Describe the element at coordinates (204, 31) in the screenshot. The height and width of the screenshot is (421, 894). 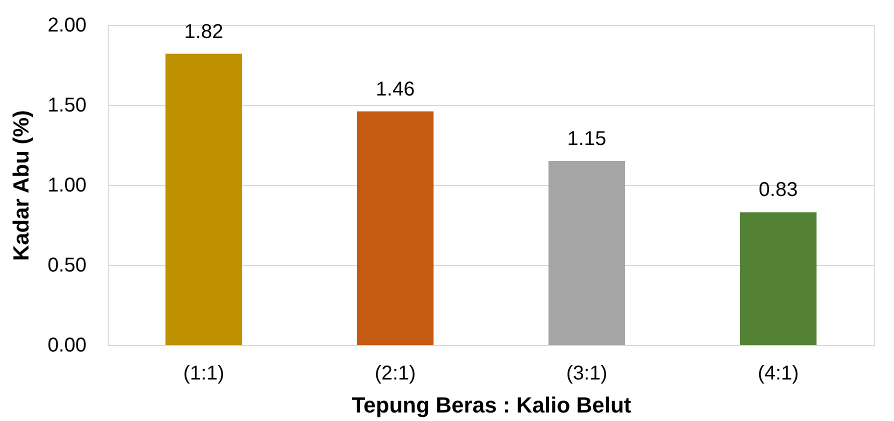
I see `data-label: 1.82` at that location.